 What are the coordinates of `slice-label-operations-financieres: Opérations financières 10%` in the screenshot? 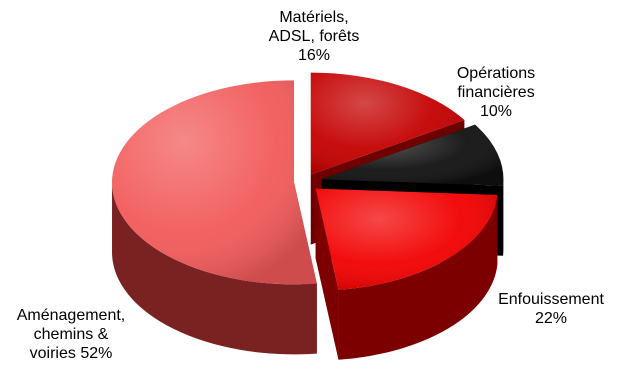 It's located at (496, 92).